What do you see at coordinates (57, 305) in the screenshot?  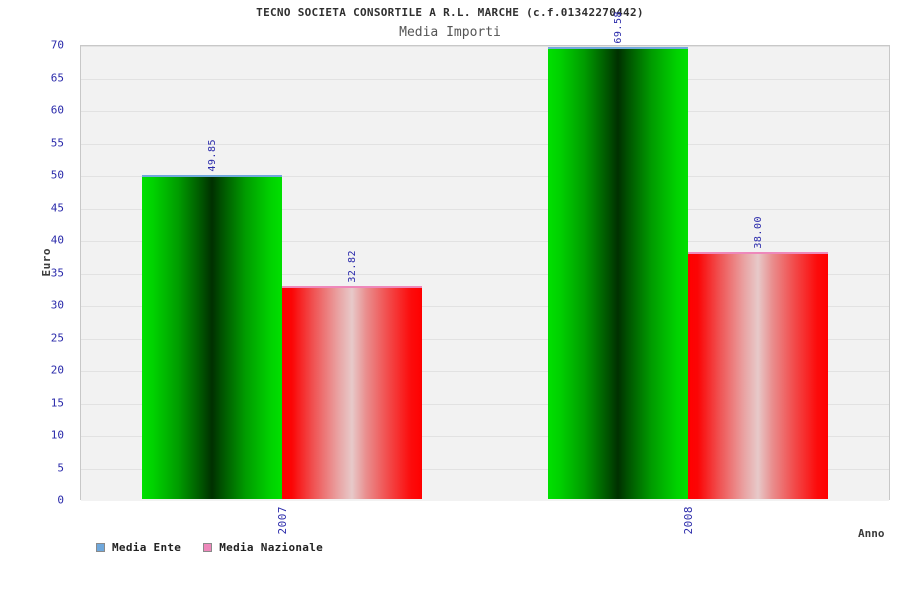 I see `y-tick-label: 30` at bounding box center [57, 305].